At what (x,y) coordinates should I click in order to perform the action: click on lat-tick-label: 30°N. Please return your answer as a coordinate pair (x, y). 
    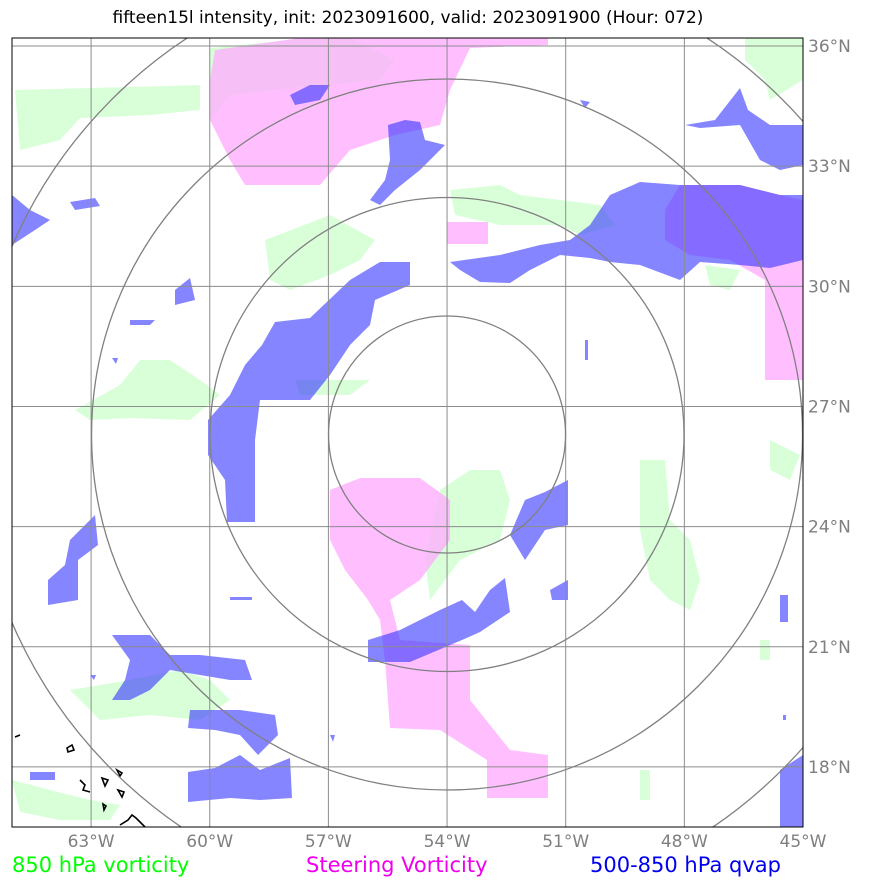
    Looking at the image, I should click on (829, 287).